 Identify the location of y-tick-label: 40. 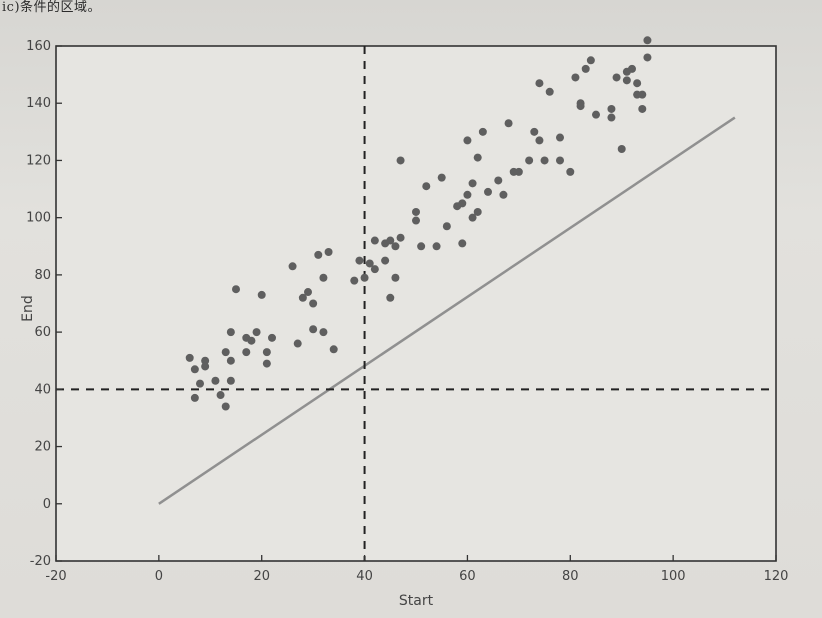
(42, 389).